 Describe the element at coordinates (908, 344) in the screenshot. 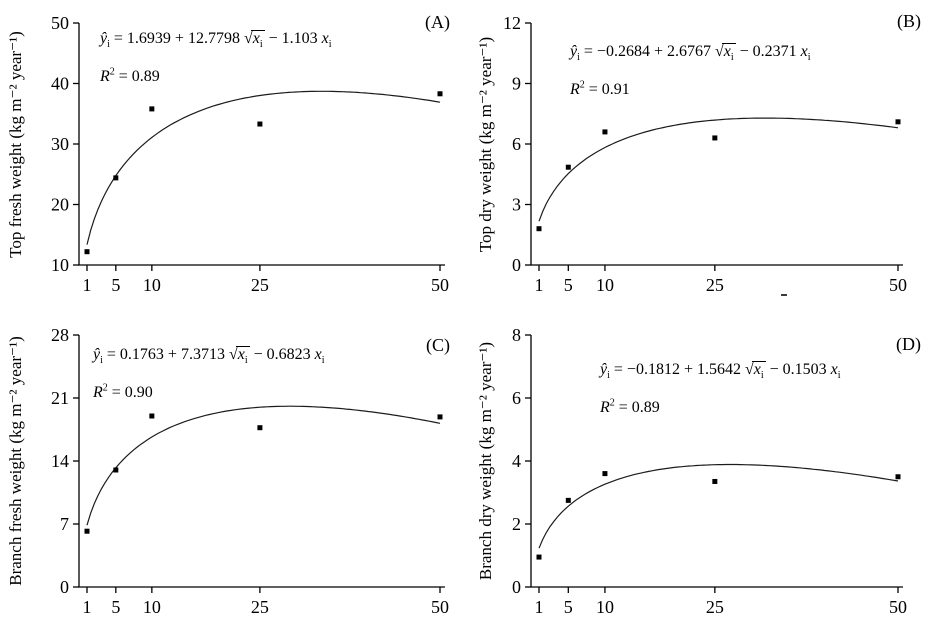

I see `panel-letter-d: (D)` at that location.